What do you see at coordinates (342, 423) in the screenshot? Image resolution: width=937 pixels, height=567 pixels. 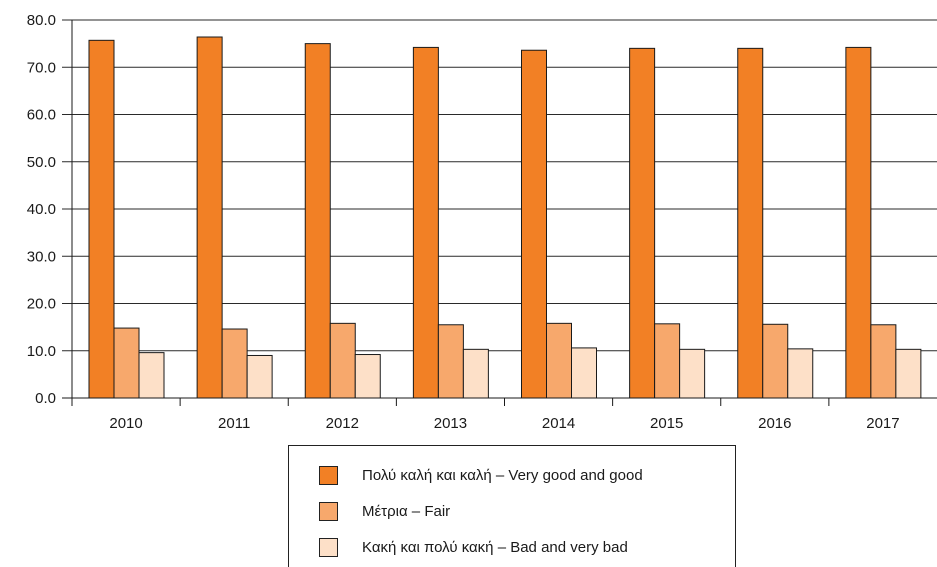 I see `x-tick-label: 2012` at bounding box center [342, 423].